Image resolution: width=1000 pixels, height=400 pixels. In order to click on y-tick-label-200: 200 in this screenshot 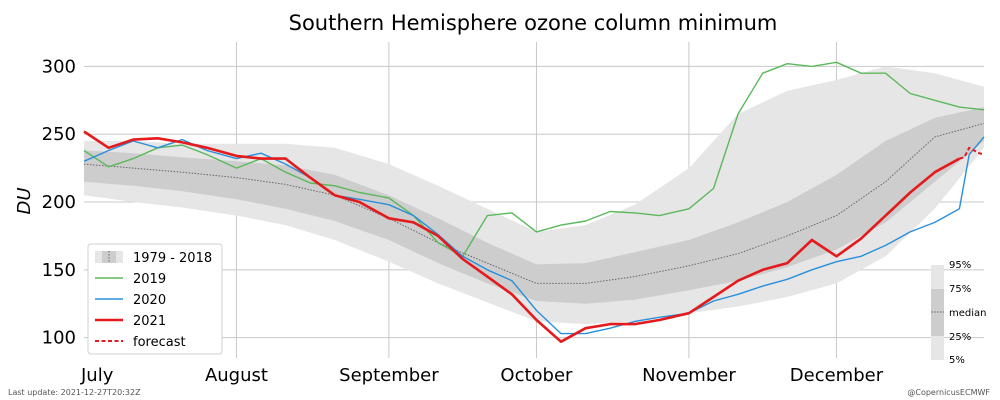, I will do `click(59, 202)`.